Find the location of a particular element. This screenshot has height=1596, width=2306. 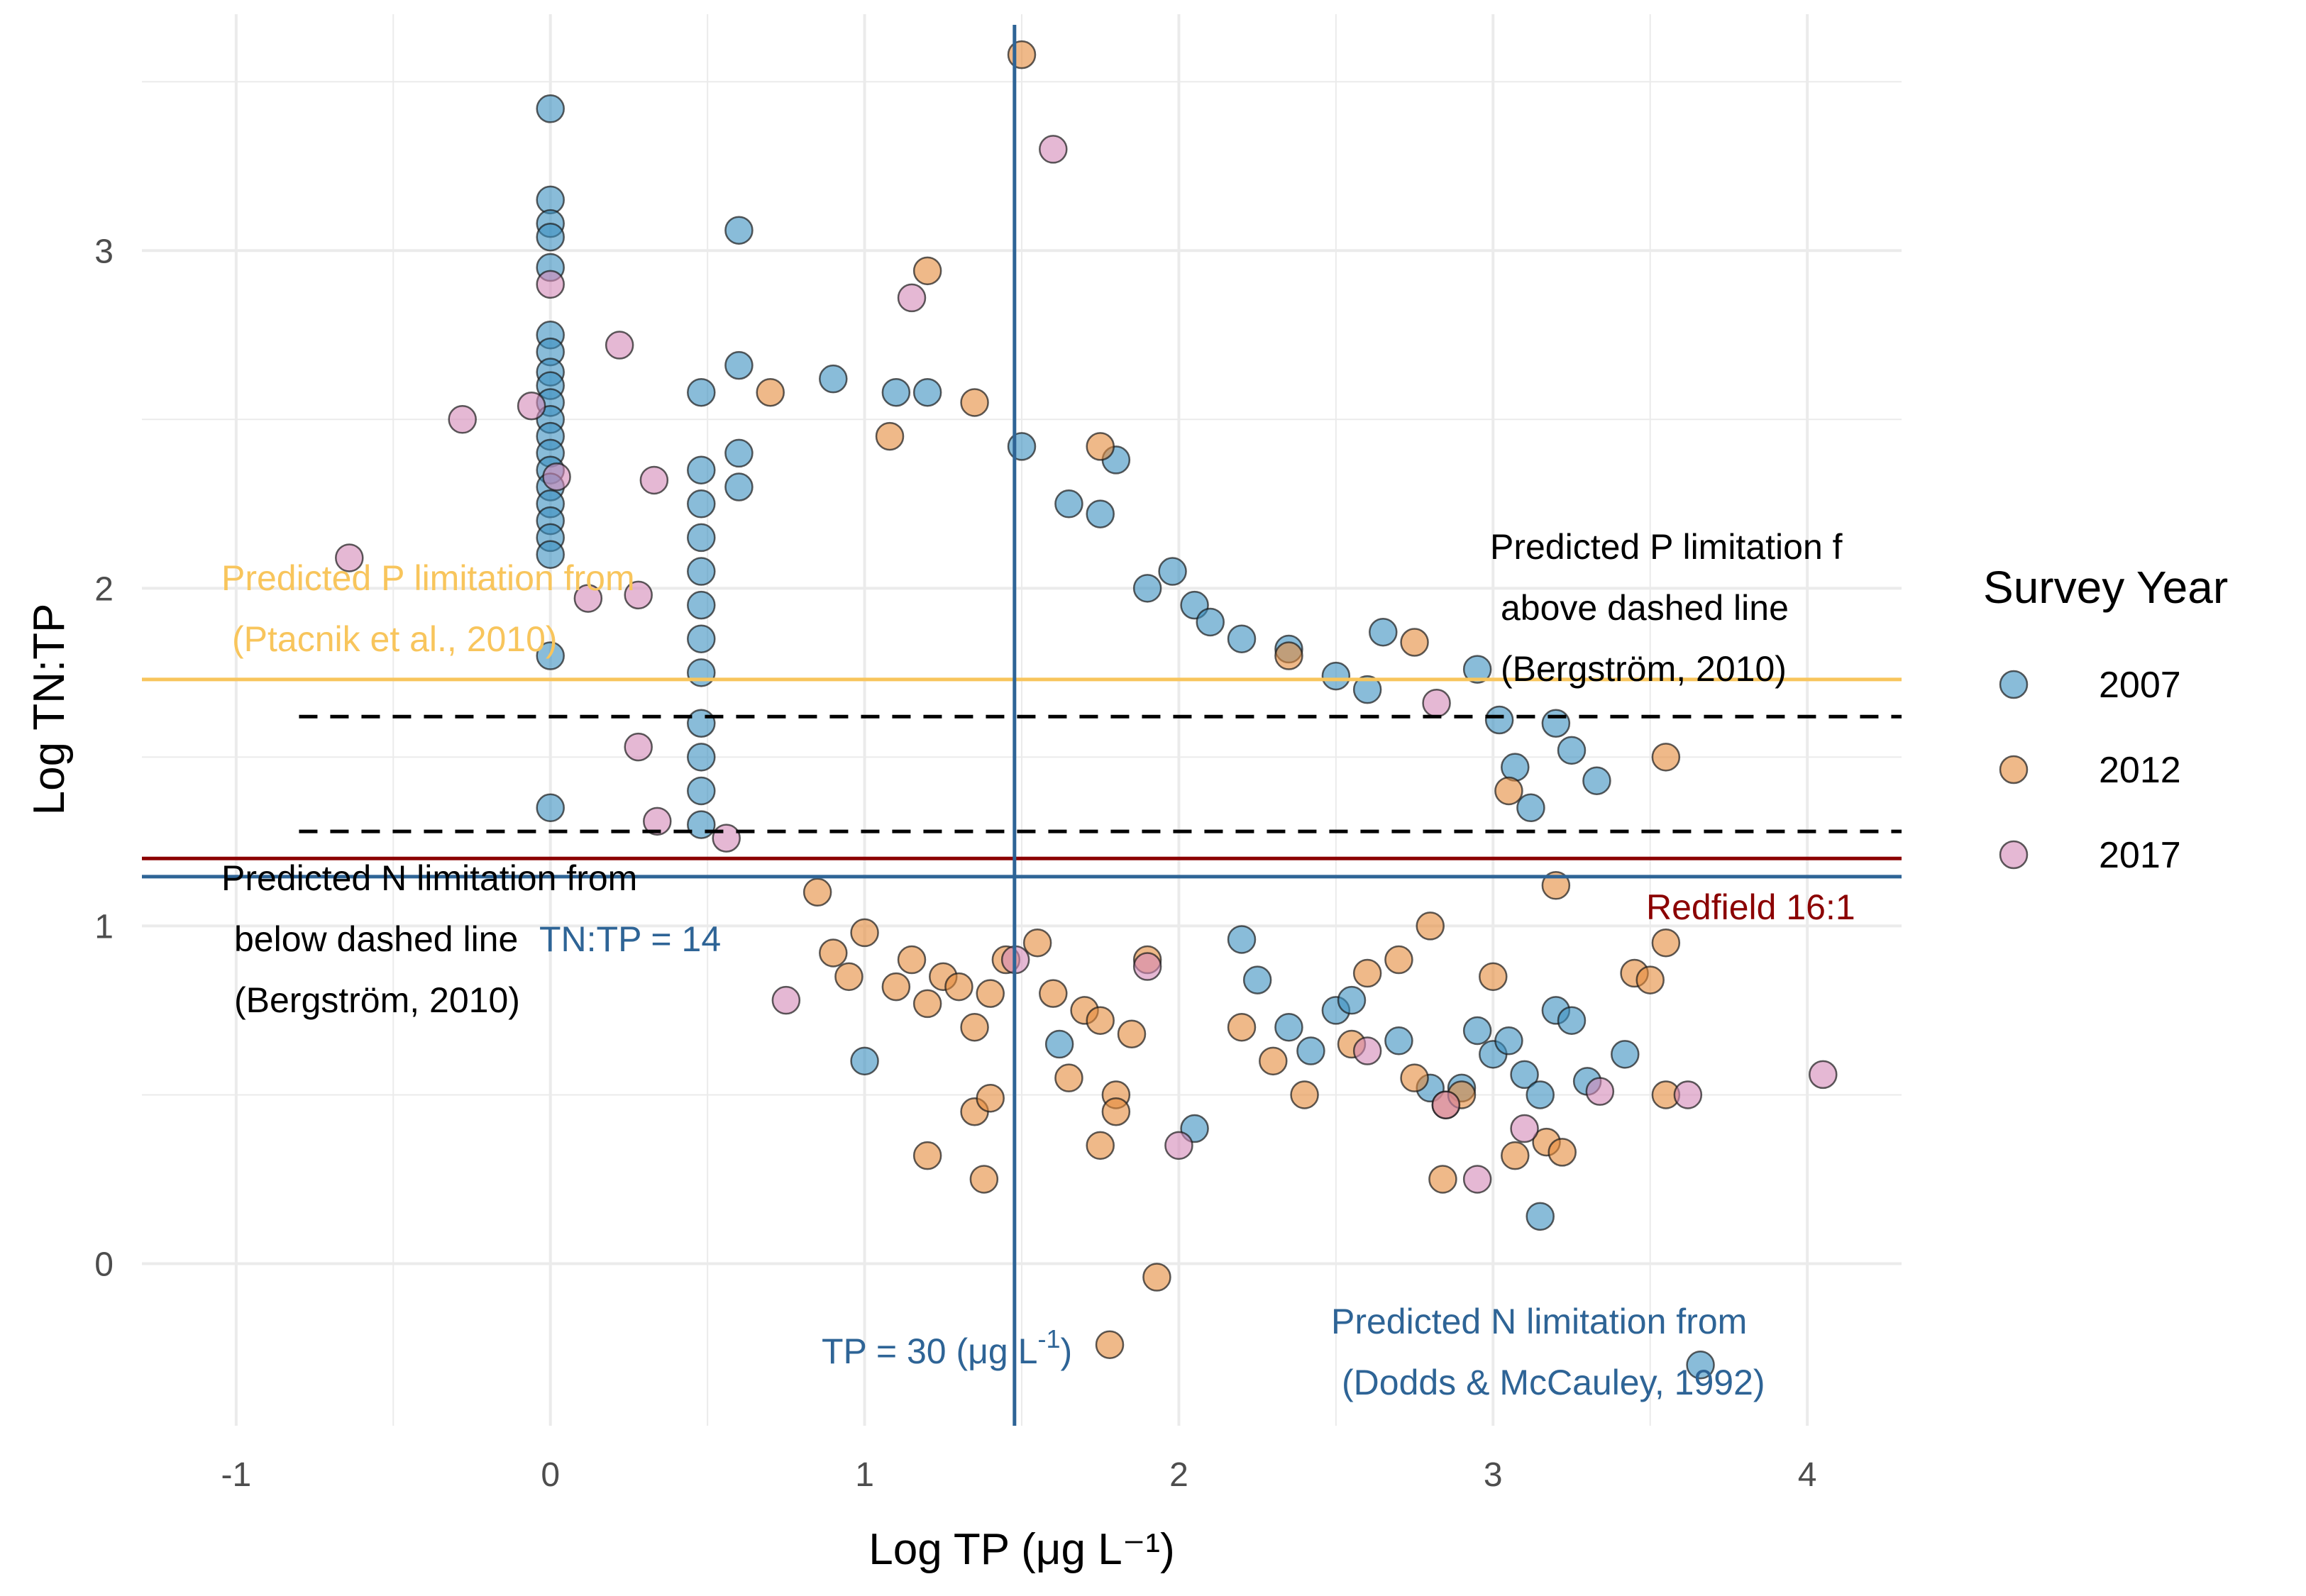

tp-30-annotation-superscript: -1 is located at coordinates (1048, 1338).